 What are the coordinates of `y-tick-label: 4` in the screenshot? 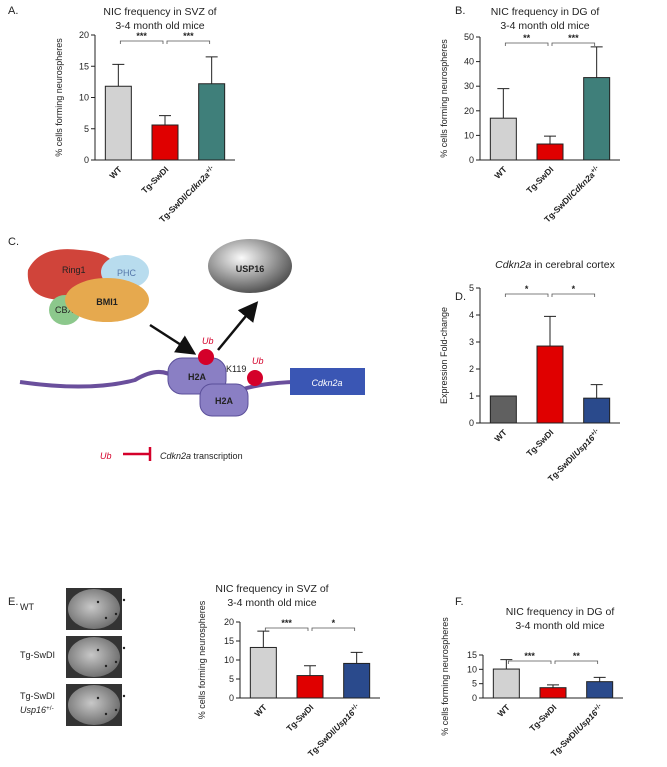 It's located at (471, 315).